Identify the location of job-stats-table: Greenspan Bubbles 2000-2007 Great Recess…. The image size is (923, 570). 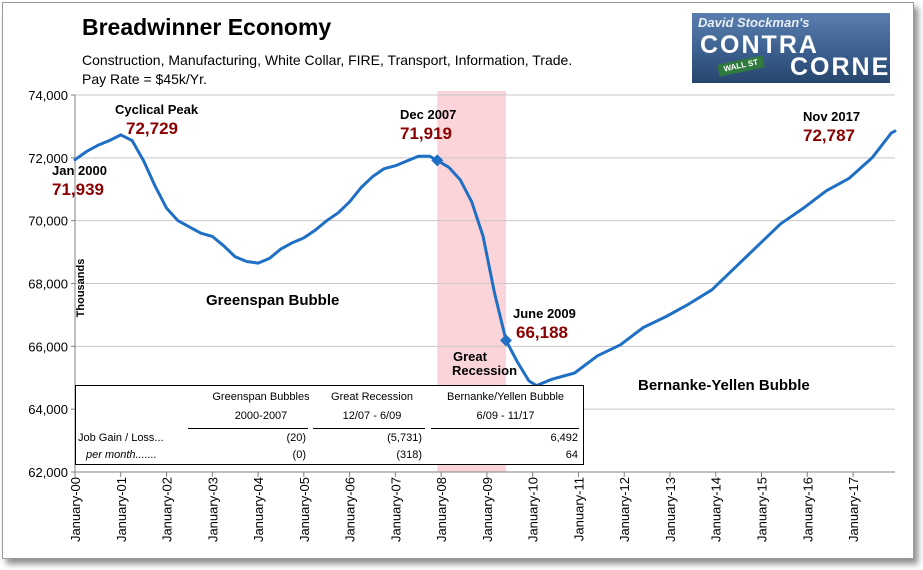
(329, 425).